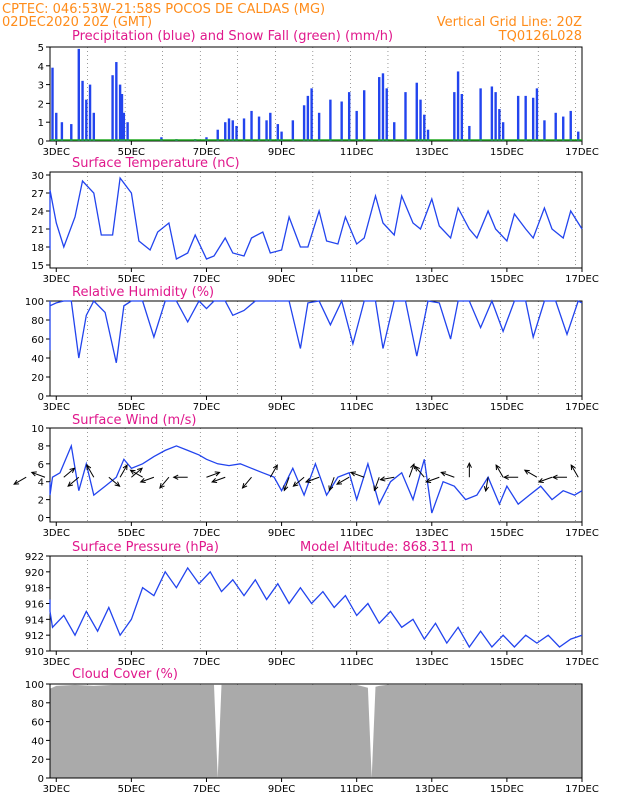 The image size is (618, 800). What do you see at coordinates (131, 279) in the screenshot?
I see `temp-xtick-label: 5DEC` at bounding box center [131, 279].